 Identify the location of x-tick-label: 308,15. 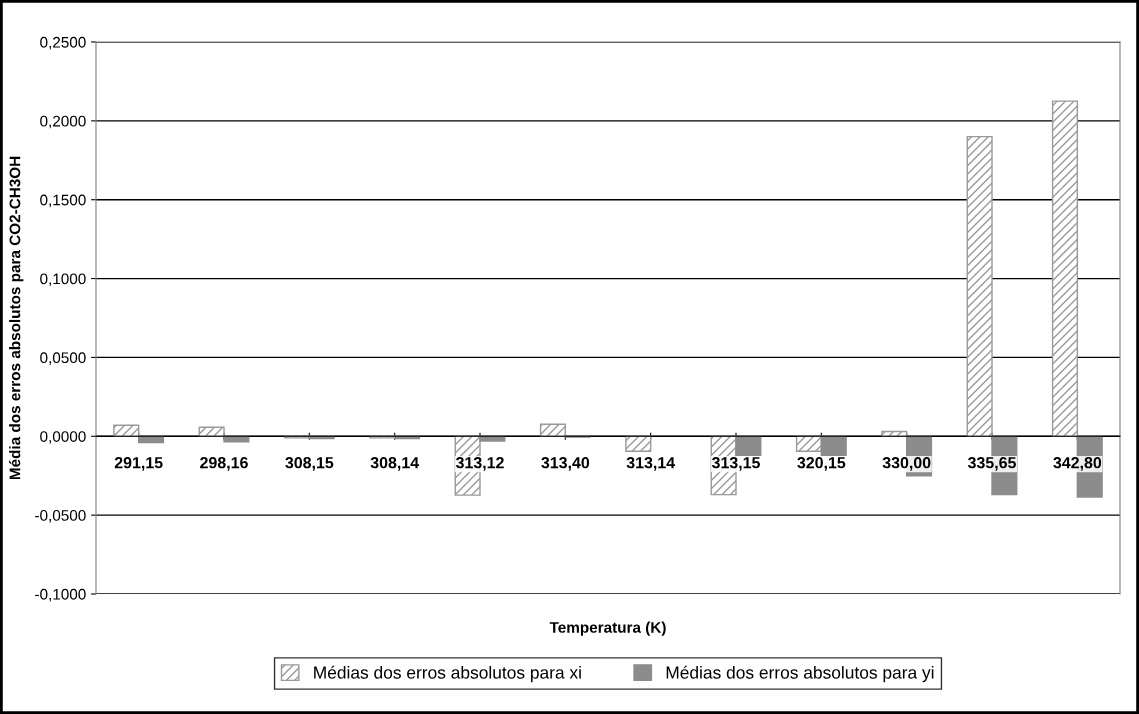
(309, 464).